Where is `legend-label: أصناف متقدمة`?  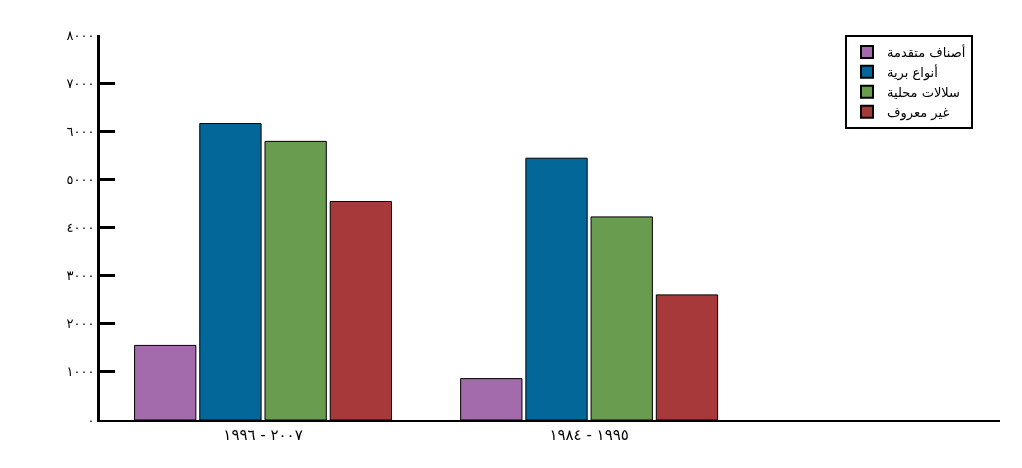 legend-label: أصناف متقدمة is located at coordinates (926, 52).